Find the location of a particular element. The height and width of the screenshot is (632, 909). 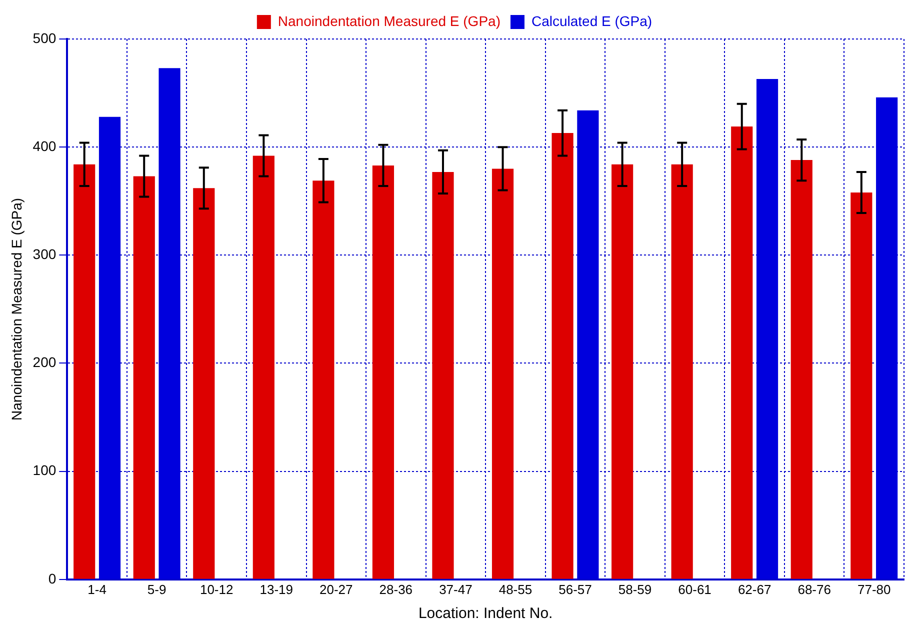

x-tick-label: 5-9 is located at coordinates (156, 589).